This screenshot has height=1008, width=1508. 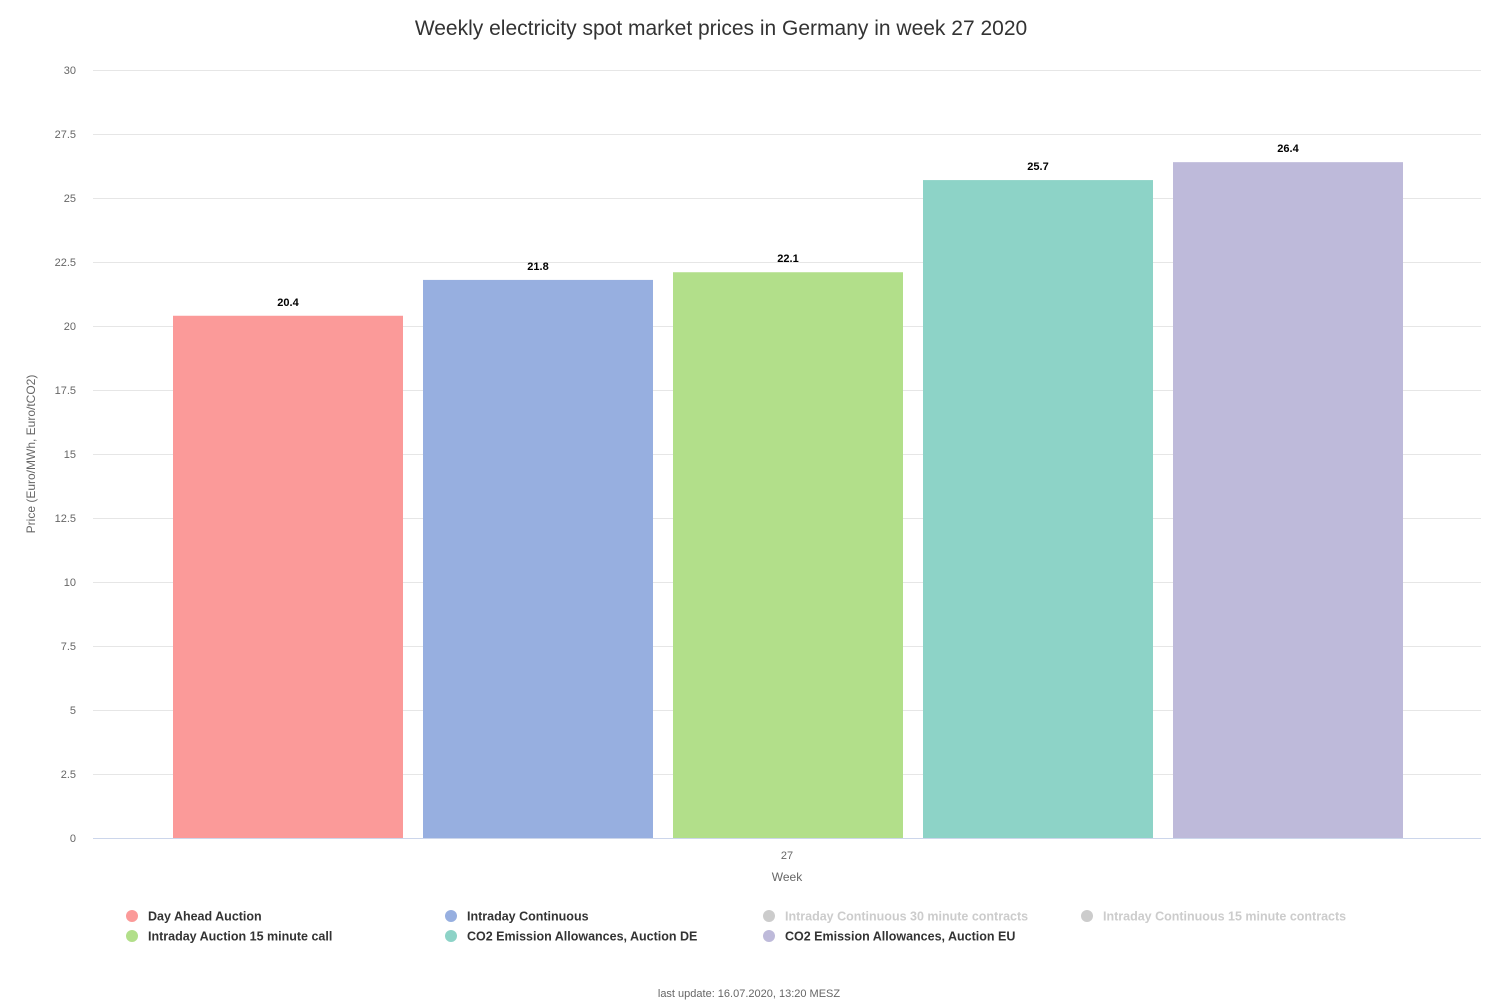 I want to click on legend-item-day-ahead-auction: Day Ahead Auction, so click(x=194, y=917).